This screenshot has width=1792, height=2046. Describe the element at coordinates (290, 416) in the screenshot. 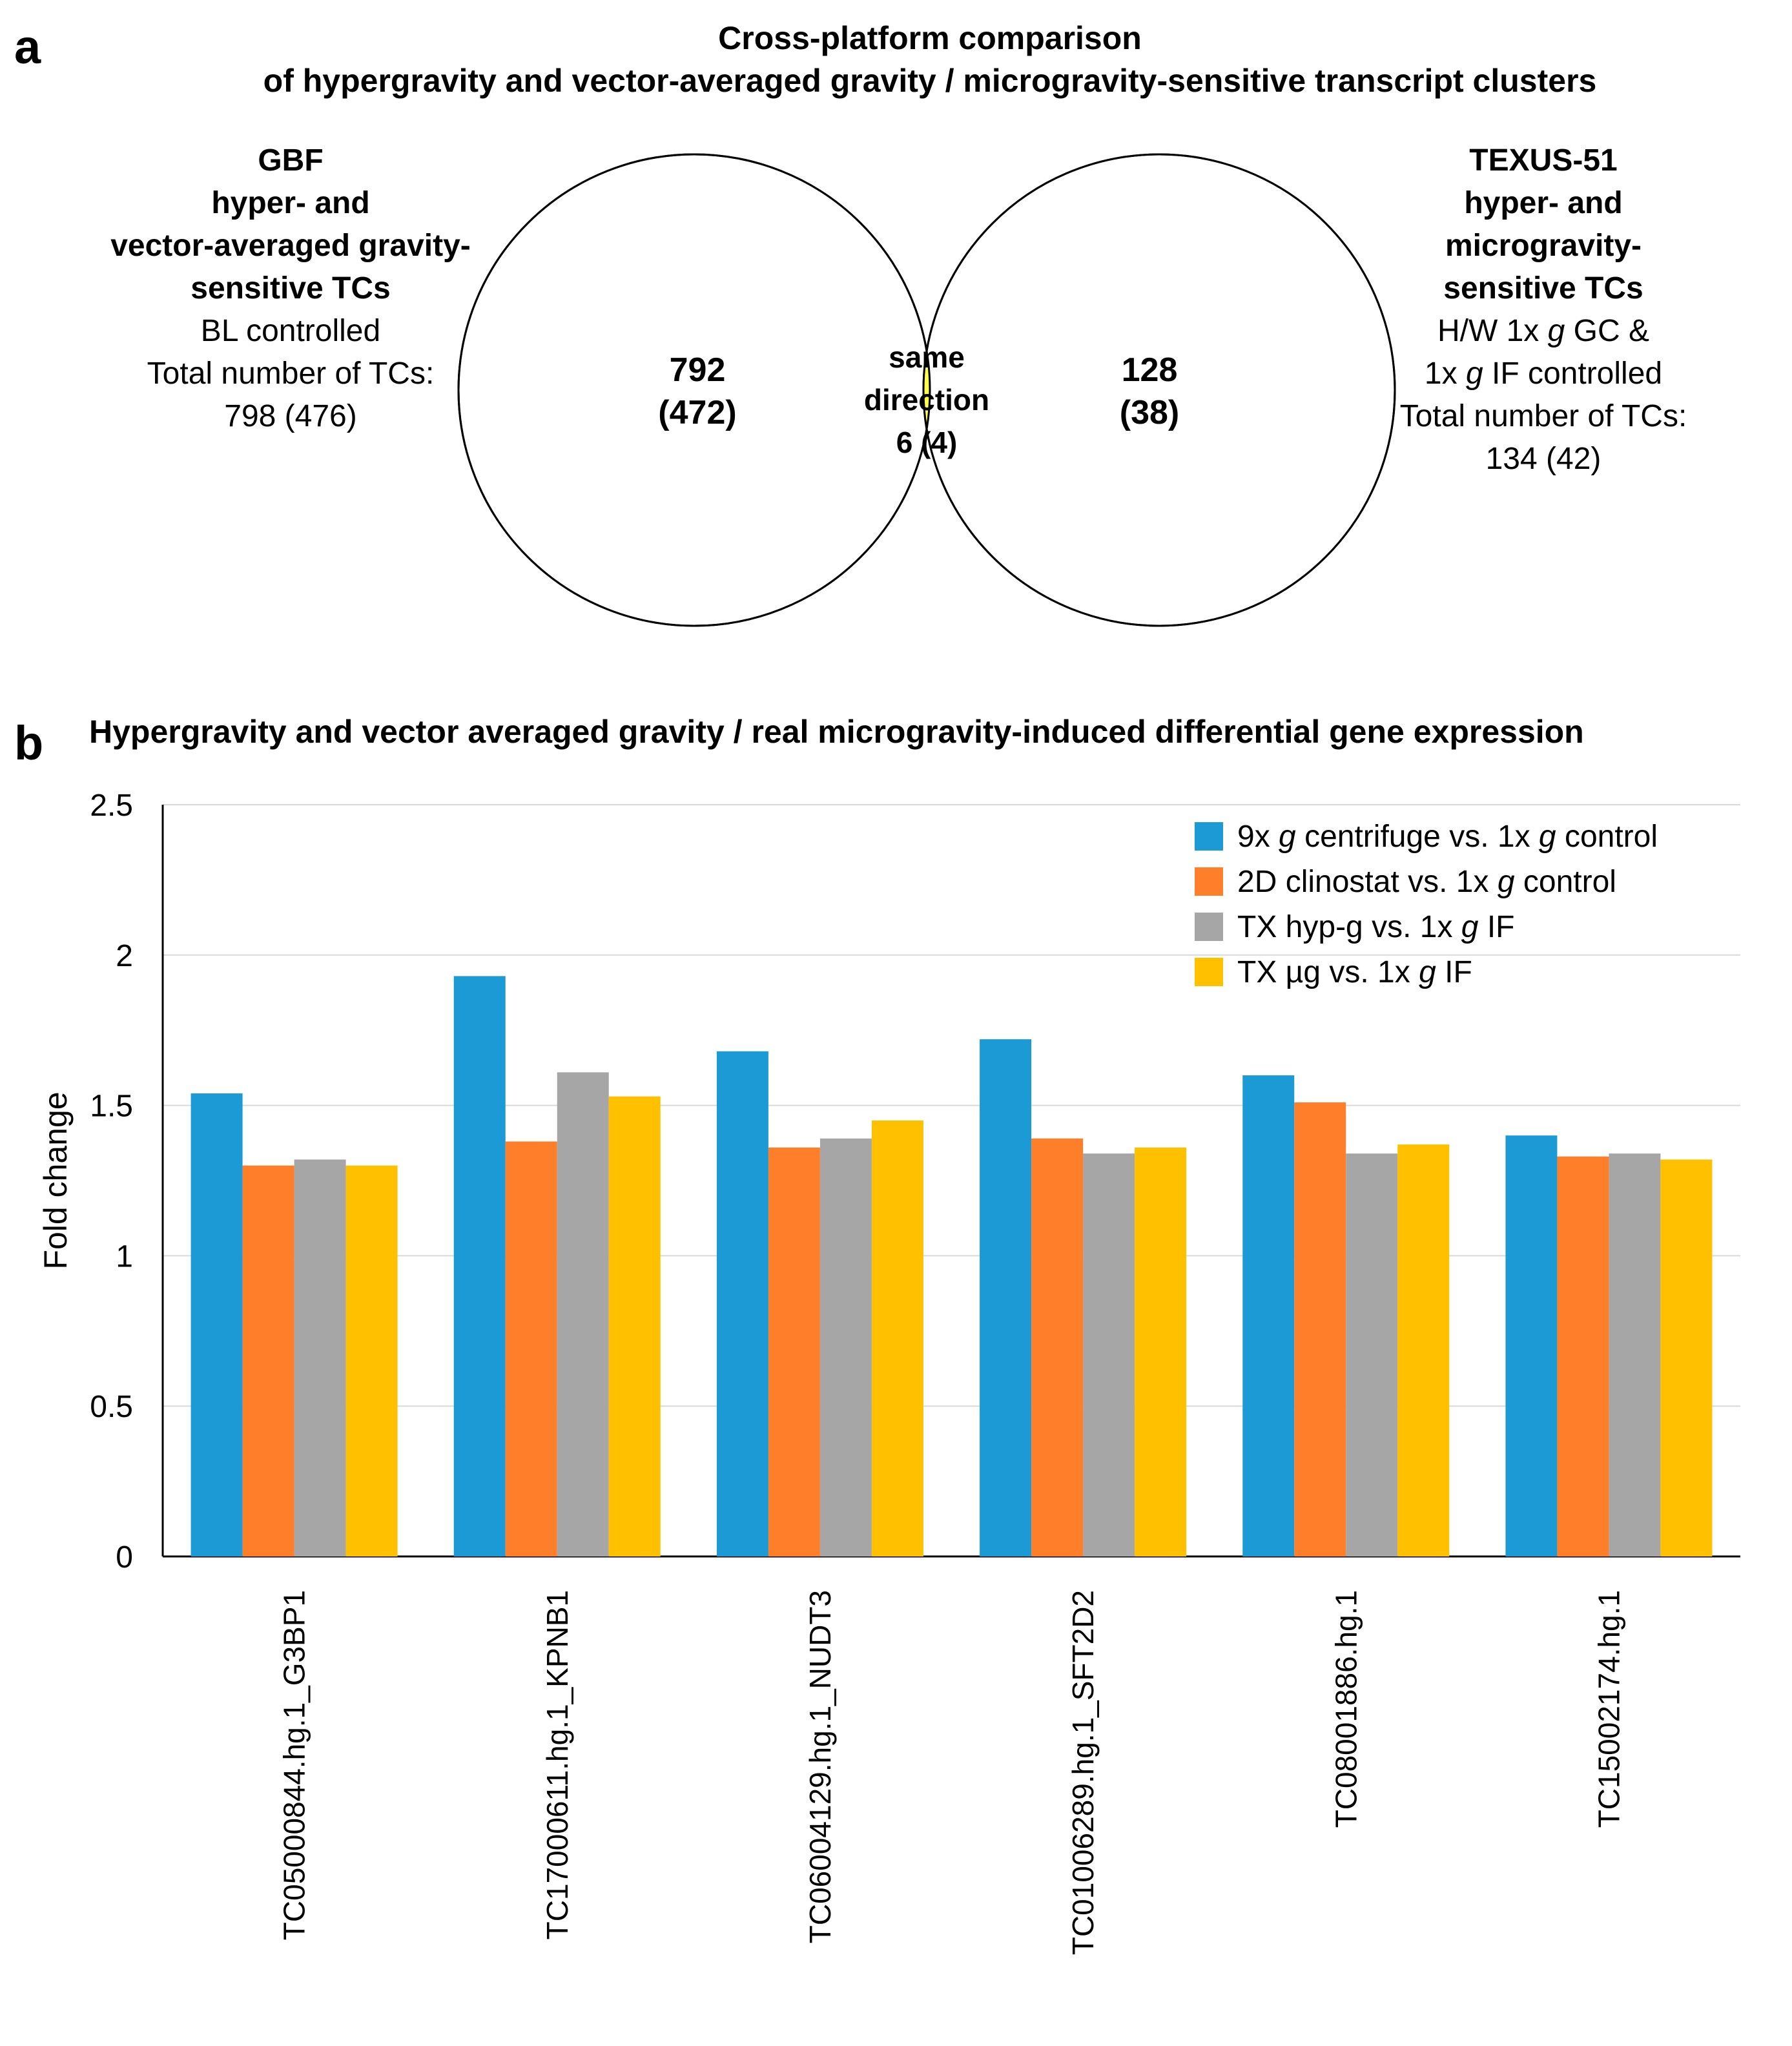

I see `left-set-line7: 798 (476)` at that location.